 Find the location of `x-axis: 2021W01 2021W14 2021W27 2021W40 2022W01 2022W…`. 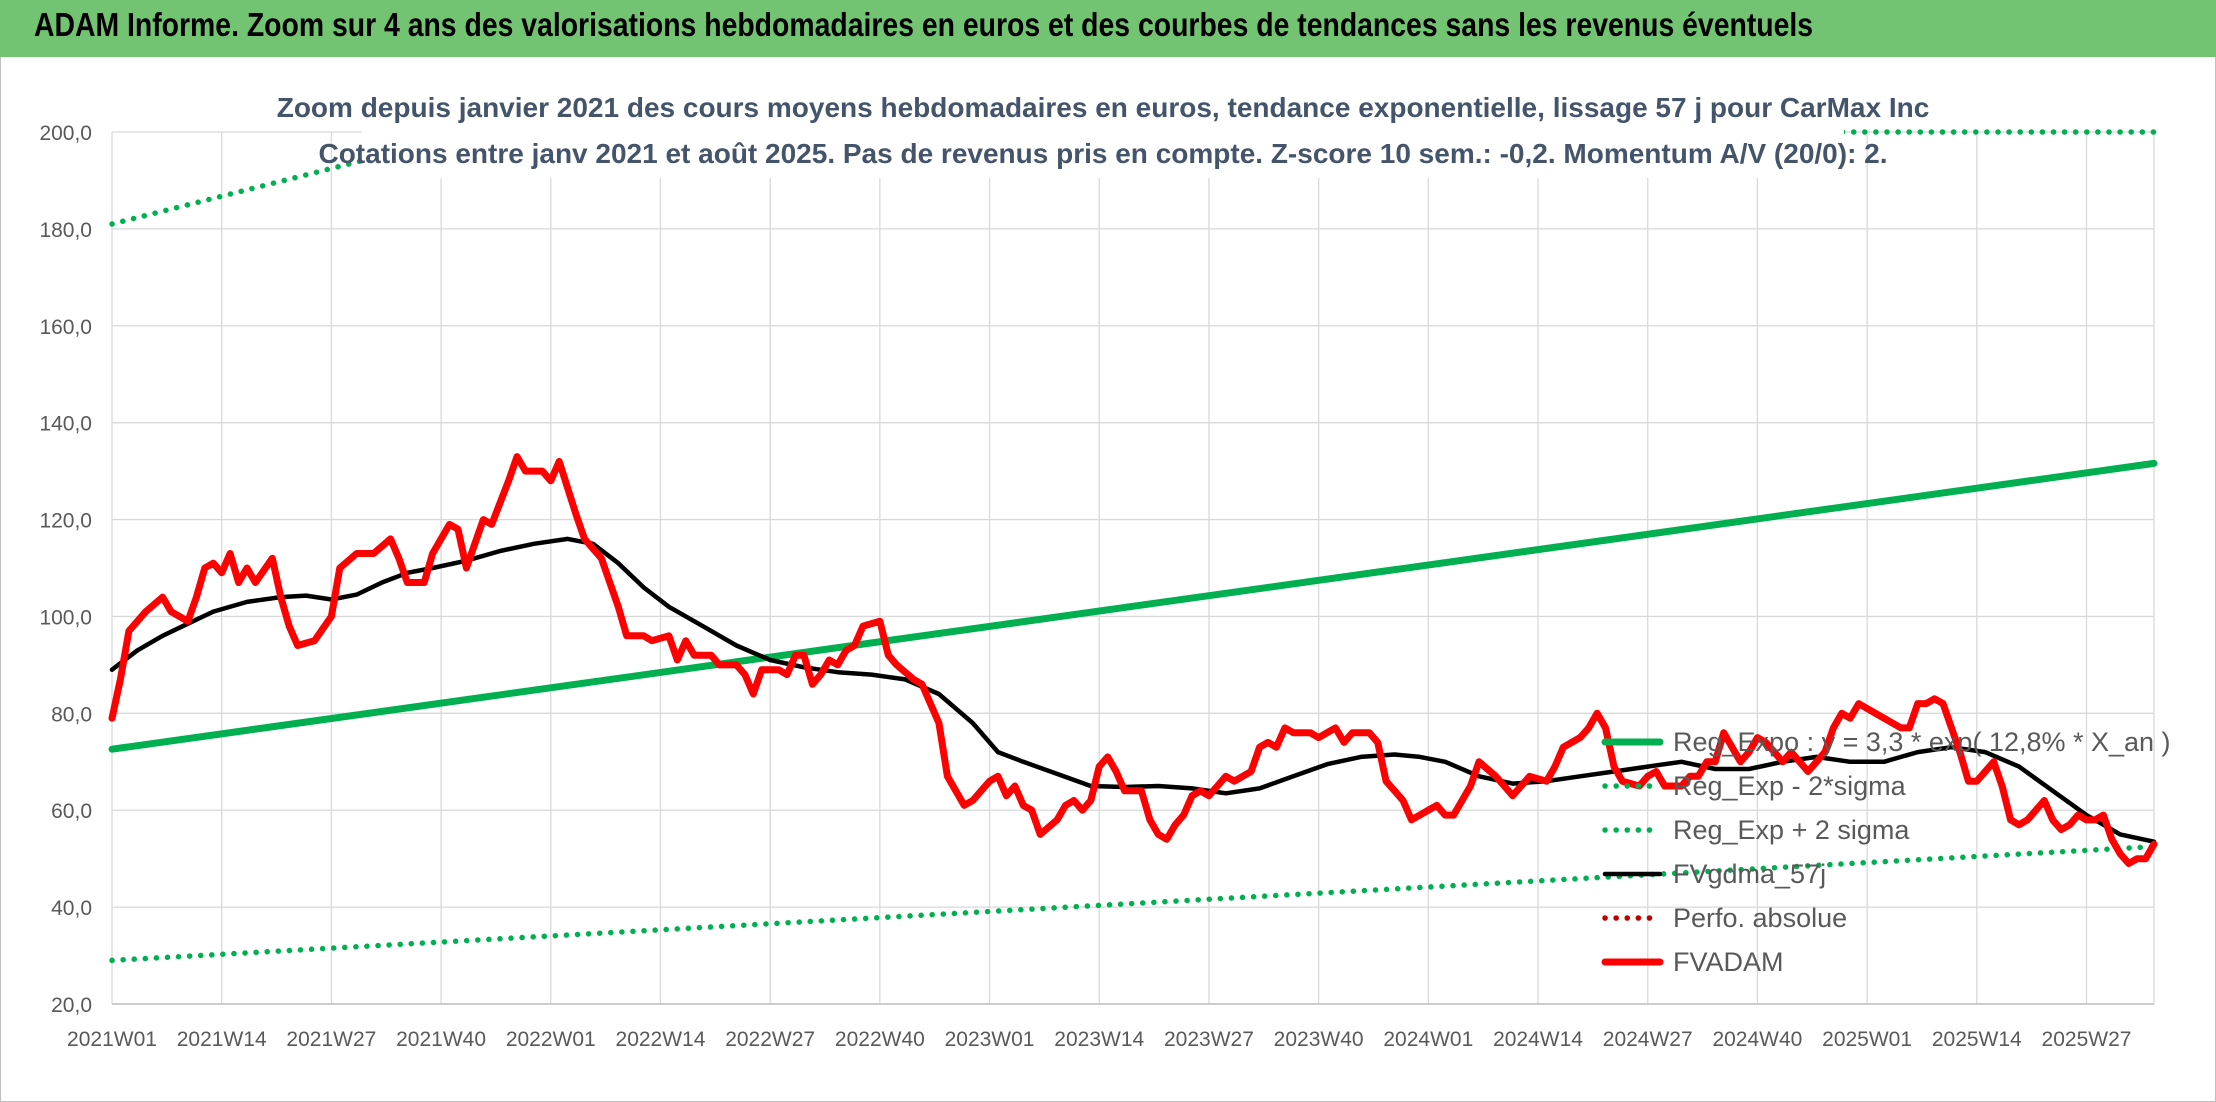

x-axis: 2021W01 2021W14 2021W27 2021W40 2022W01 2022W… is located at coordinates (1110, 1027).